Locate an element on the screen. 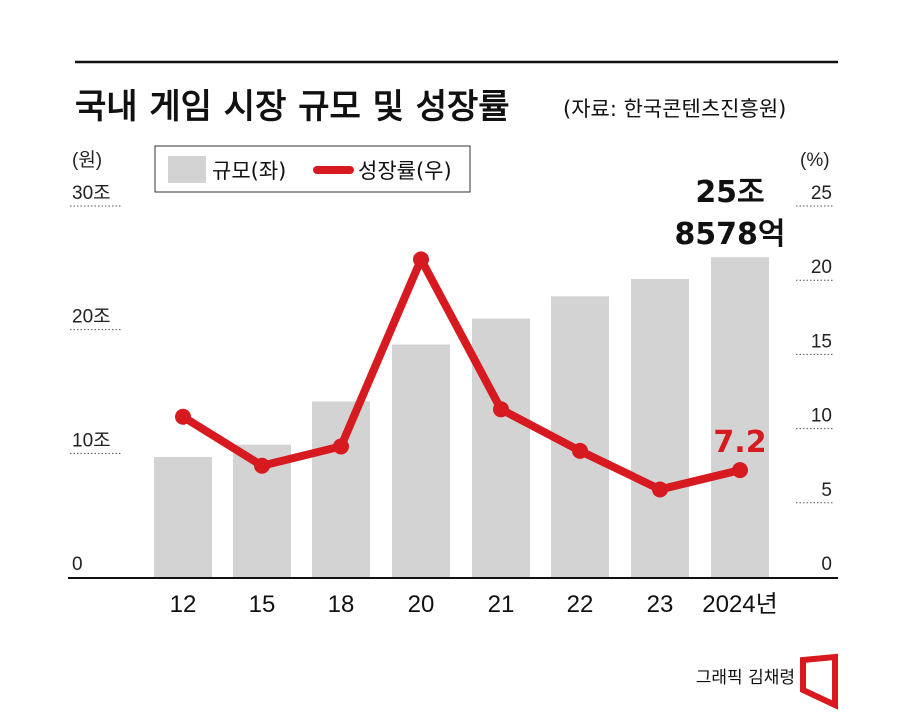 The height and width of the screenshot is (722, 901). x-tick-label: 21 is located at coordinates (501, 604).